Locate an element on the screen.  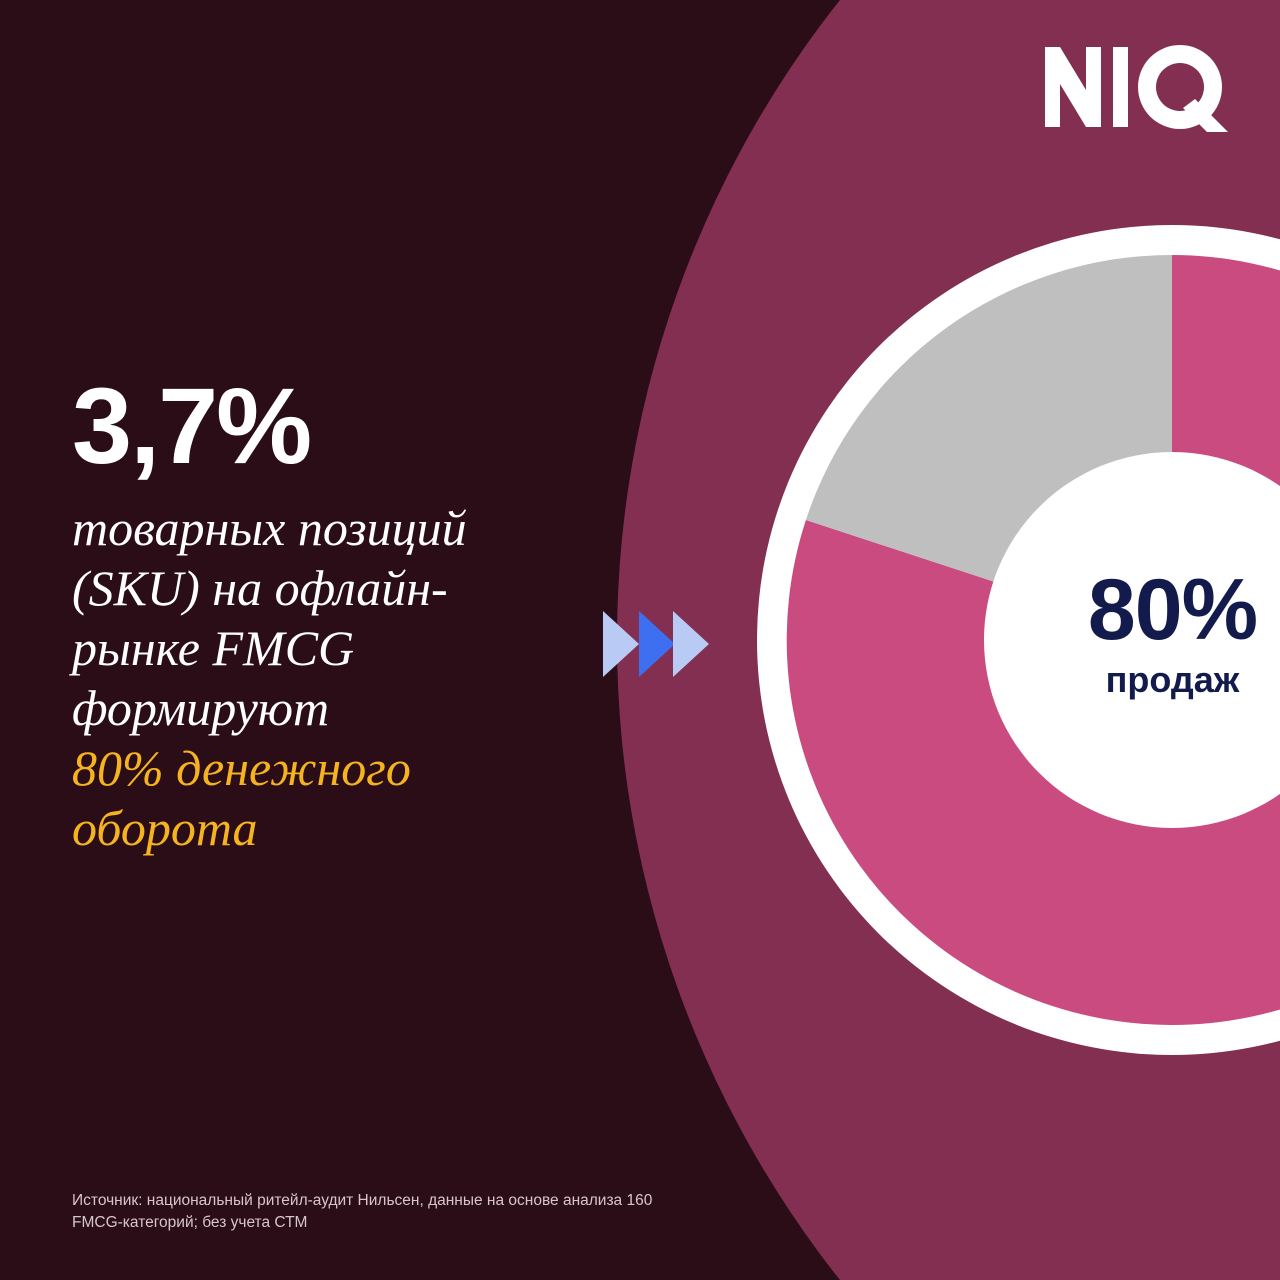
stat-desc-line-1: товарных позиций is located at coordinates (269, 528).